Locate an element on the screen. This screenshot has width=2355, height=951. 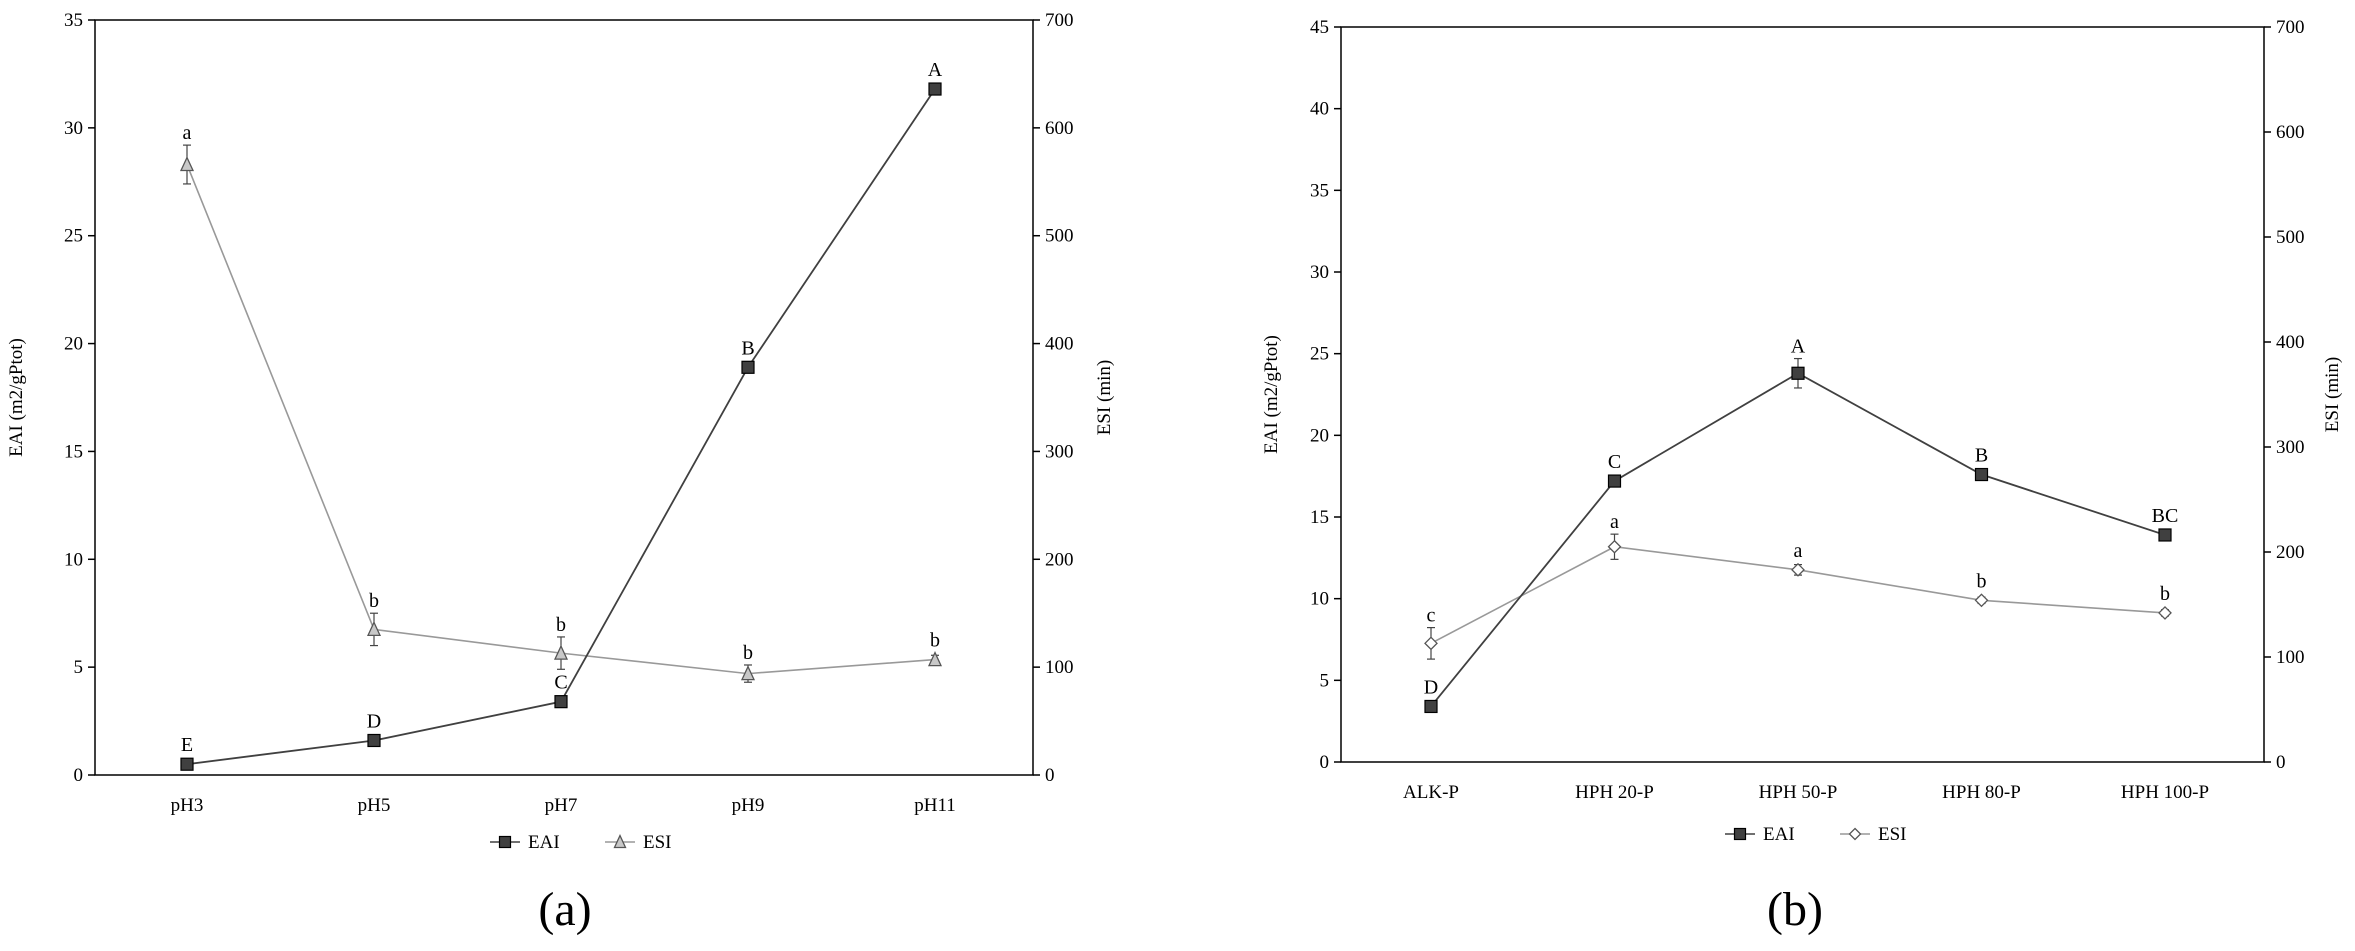
x-tick-label: pH7 is located at coordinates (561, 805).